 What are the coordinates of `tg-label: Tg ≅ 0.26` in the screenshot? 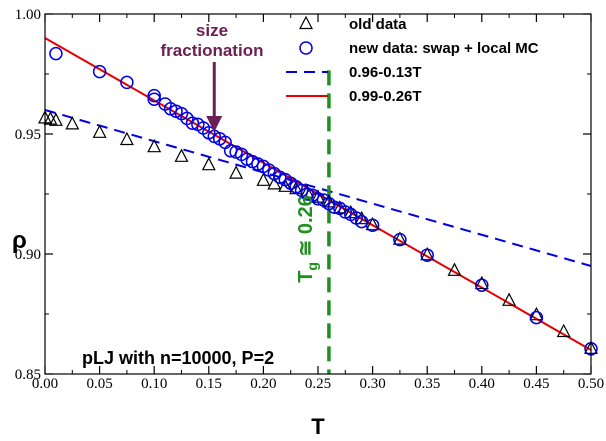 It's located at (307, 239).